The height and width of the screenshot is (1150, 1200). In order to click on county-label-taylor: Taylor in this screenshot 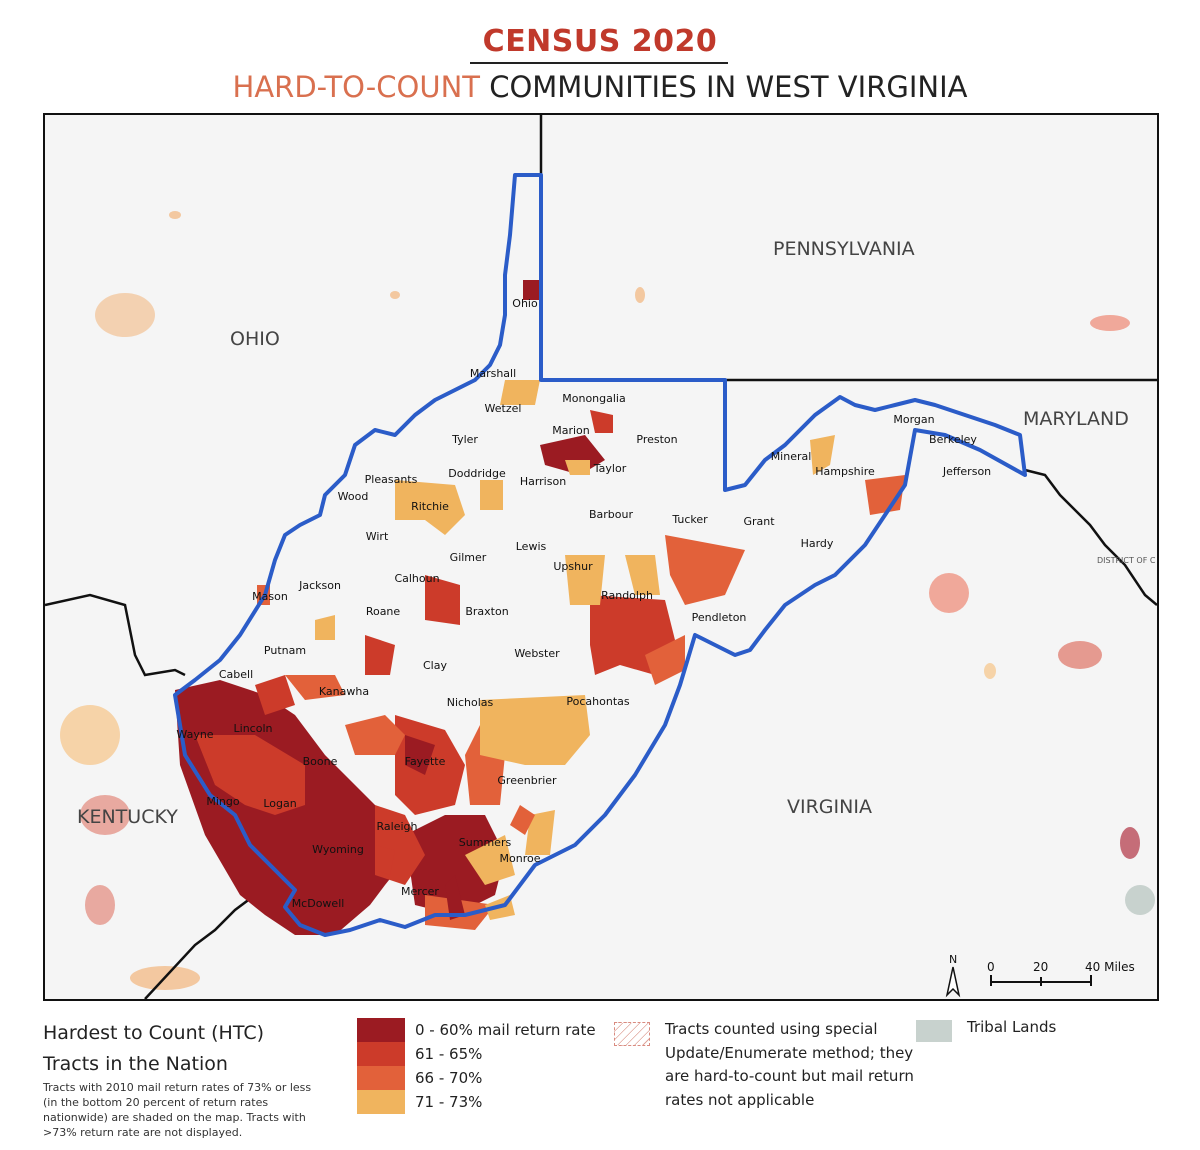, I will do `click(610, 468)`.